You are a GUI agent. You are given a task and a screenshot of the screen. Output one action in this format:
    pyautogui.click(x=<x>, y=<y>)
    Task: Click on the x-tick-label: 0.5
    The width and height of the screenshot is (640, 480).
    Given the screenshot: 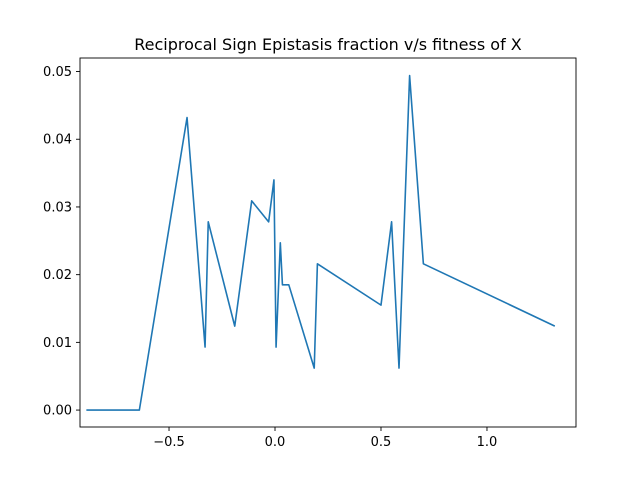 What is the action you would take?
    pyautogui.click(x=381, y=442)
    